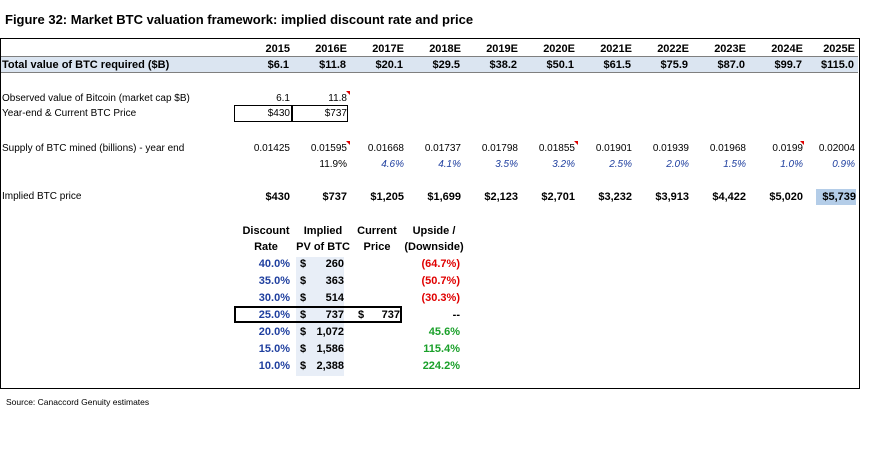  I want to click on pv-cell: 1,072, so click(330, 332).